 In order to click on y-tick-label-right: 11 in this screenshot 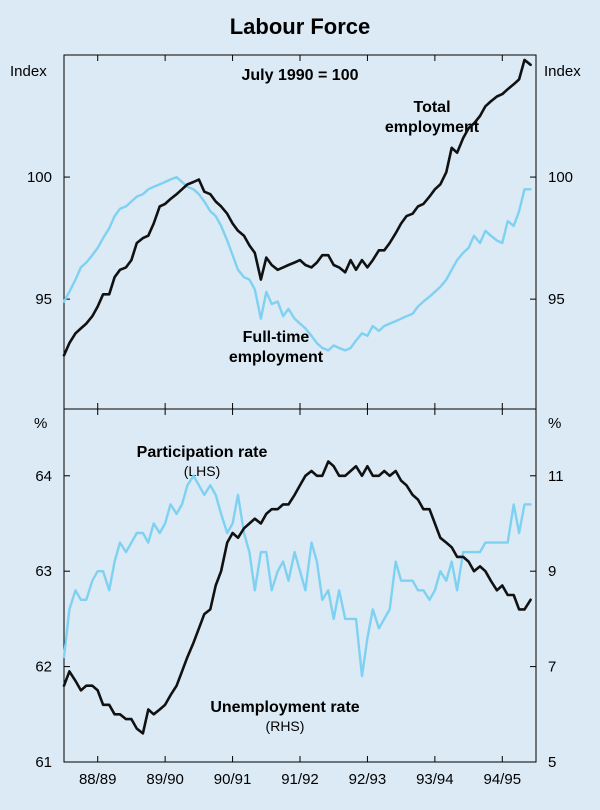, I will do `click(556, 476)`.